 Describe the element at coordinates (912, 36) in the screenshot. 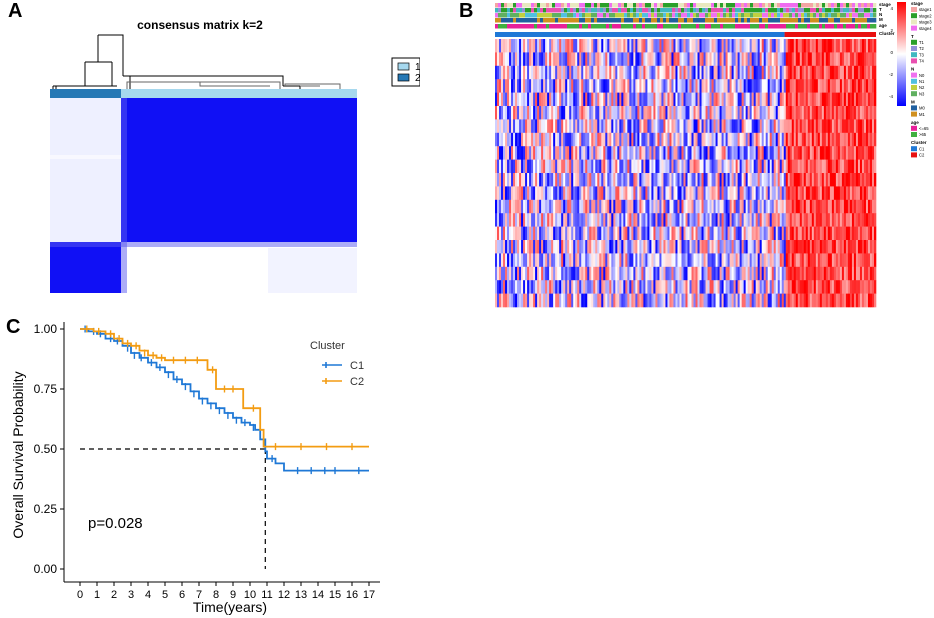

I see `legend-group-title: T` at that location.